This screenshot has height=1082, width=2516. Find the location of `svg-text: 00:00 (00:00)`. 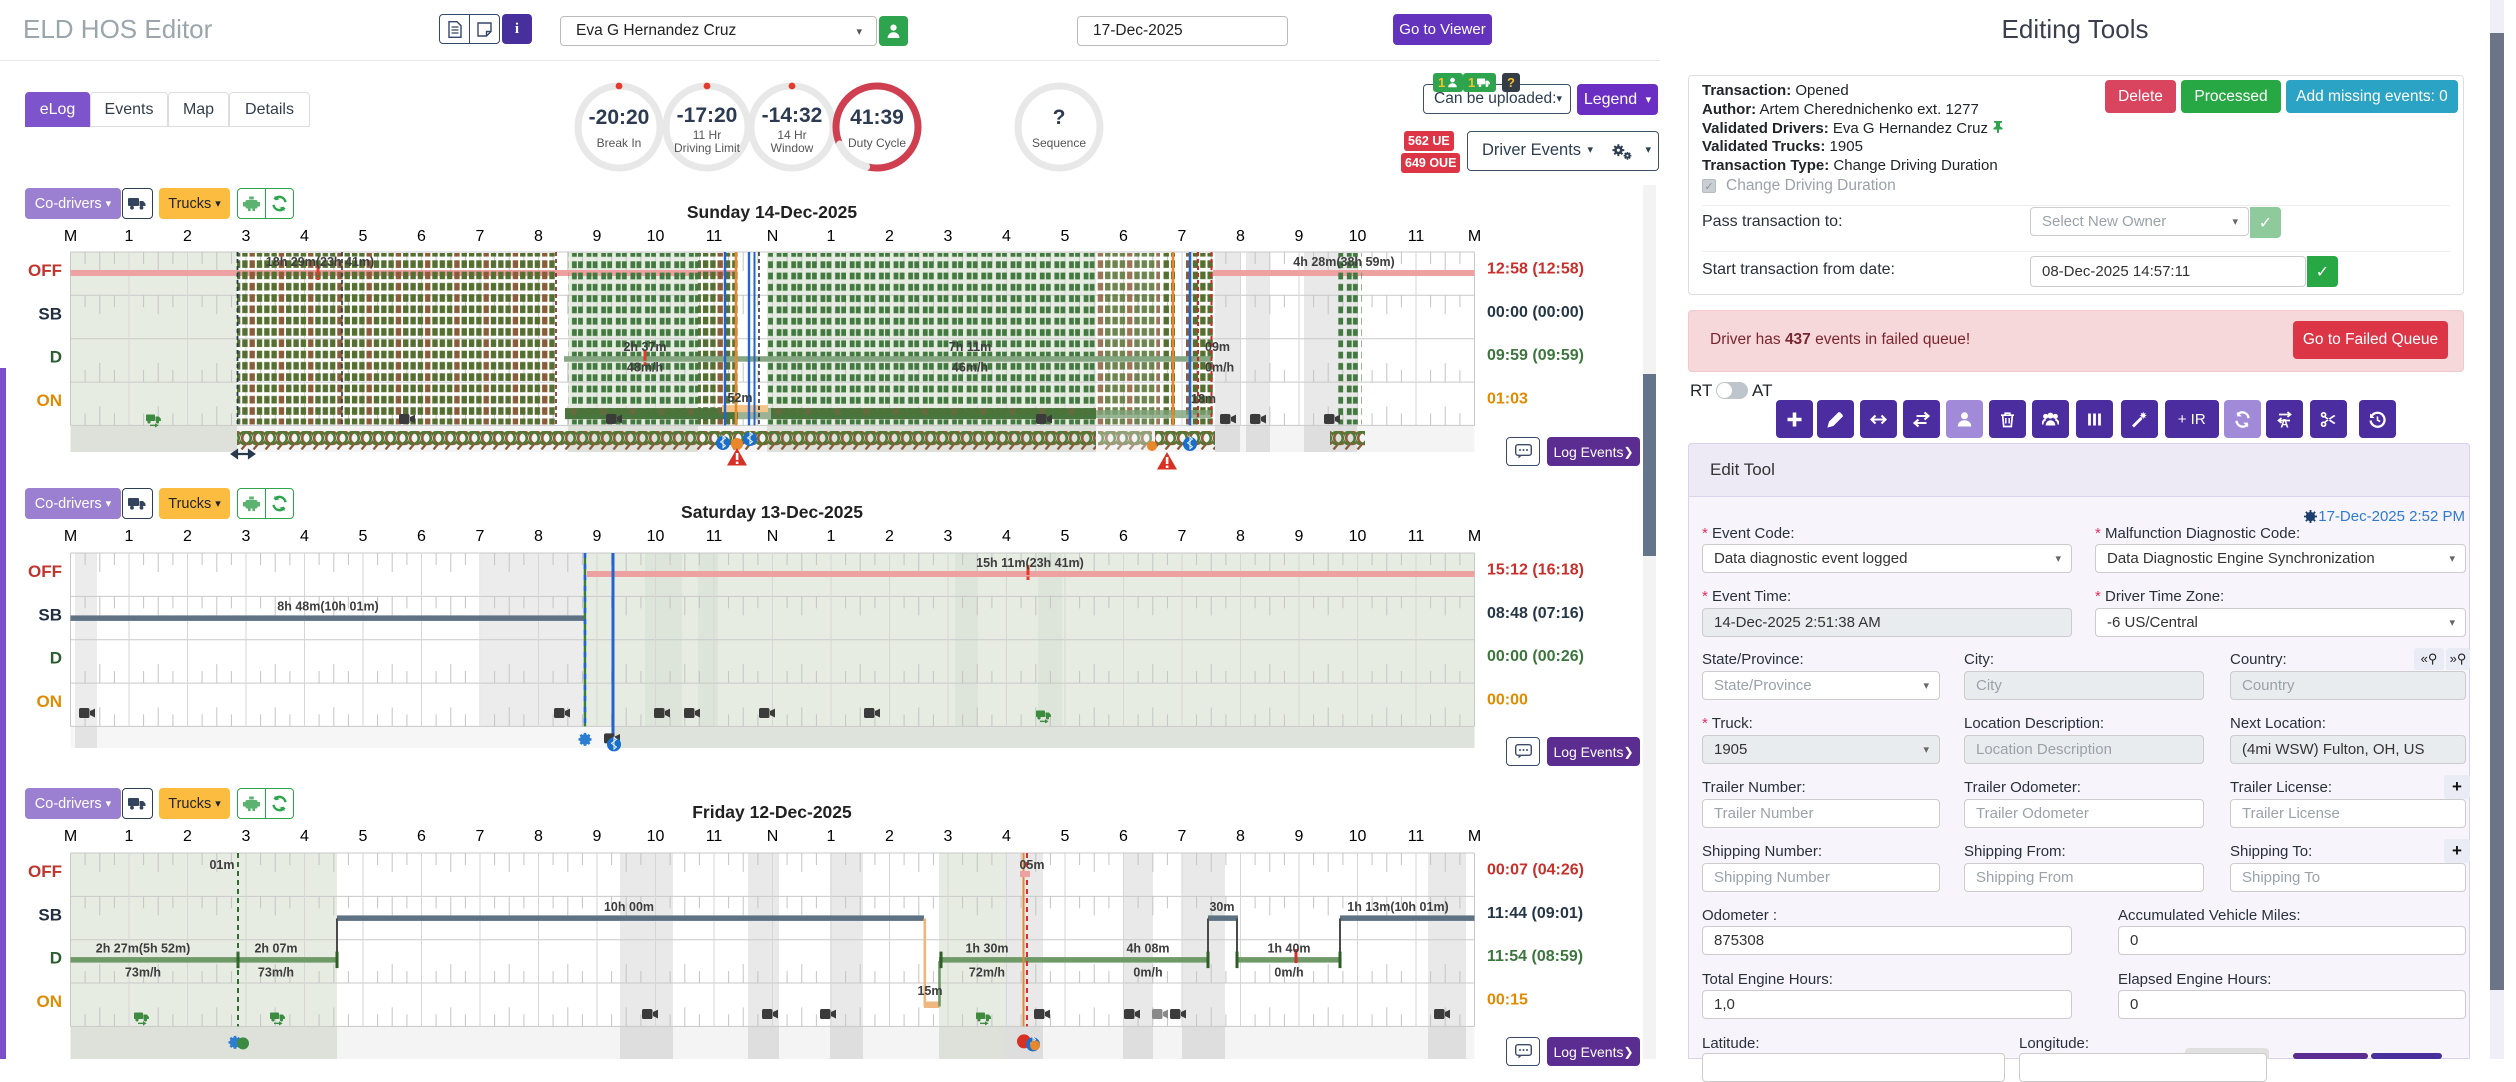

svg-text: 00:00 (00:00) is located at coordinates (1535, 312).